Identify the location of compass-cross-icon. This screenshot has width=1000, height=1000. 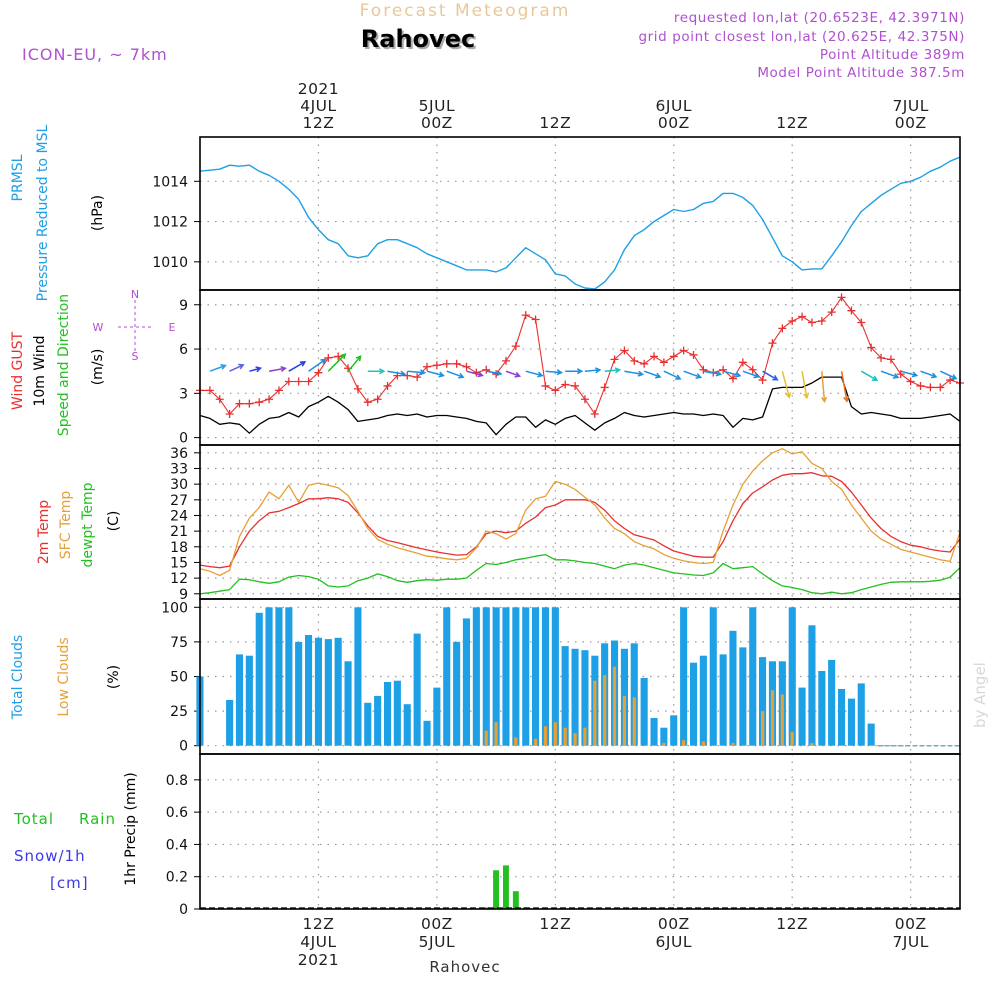
(135, 327).